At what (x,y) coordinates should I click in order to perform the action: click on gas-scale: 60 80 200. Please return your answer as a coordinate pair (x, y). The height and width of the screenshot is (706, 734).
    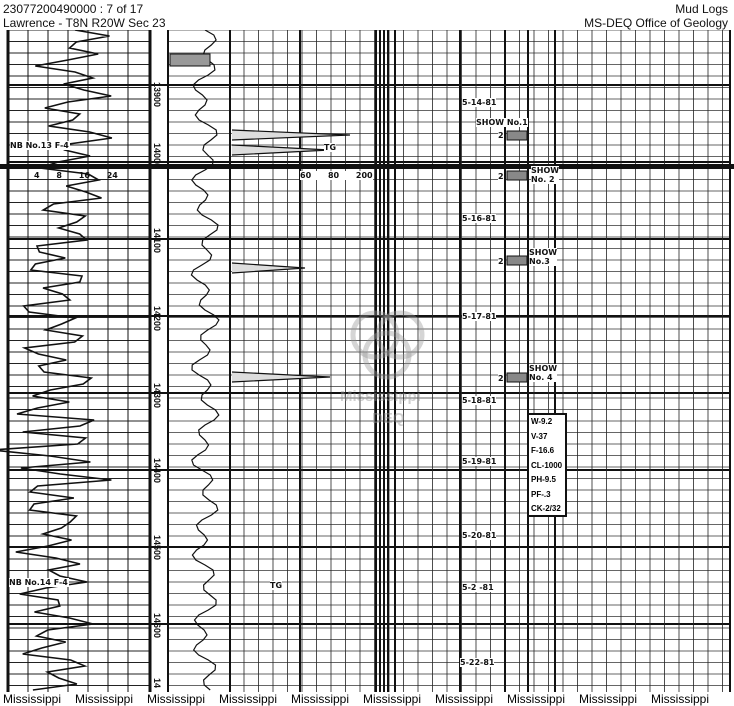
    Looking at the image, I should click on (336, 175).